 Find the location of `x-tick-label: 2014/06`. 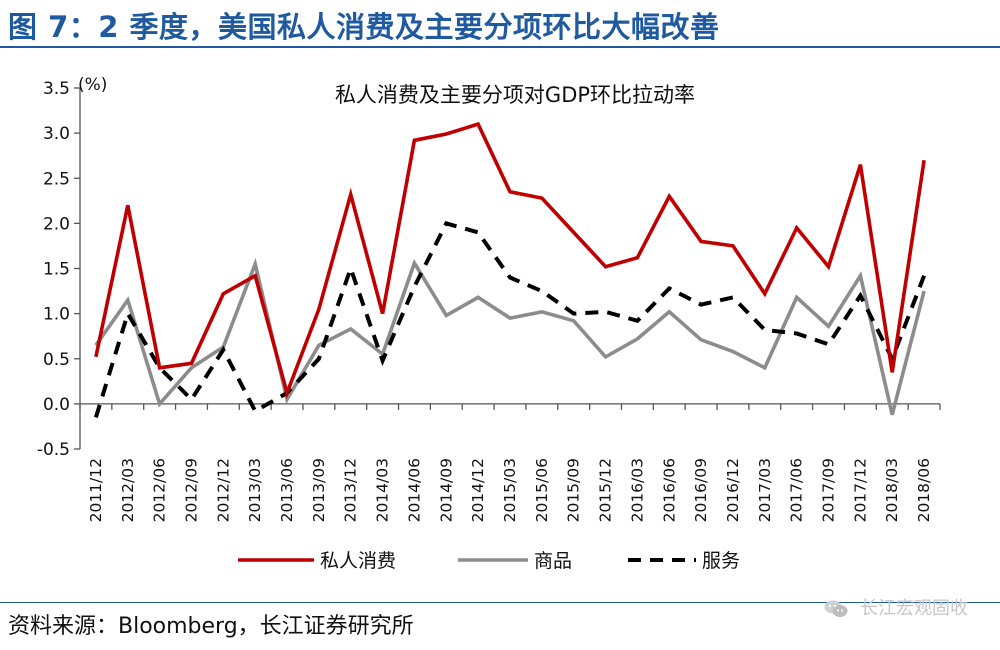

x-tick-label: 2014/06 is located at coordinates (414, 490).